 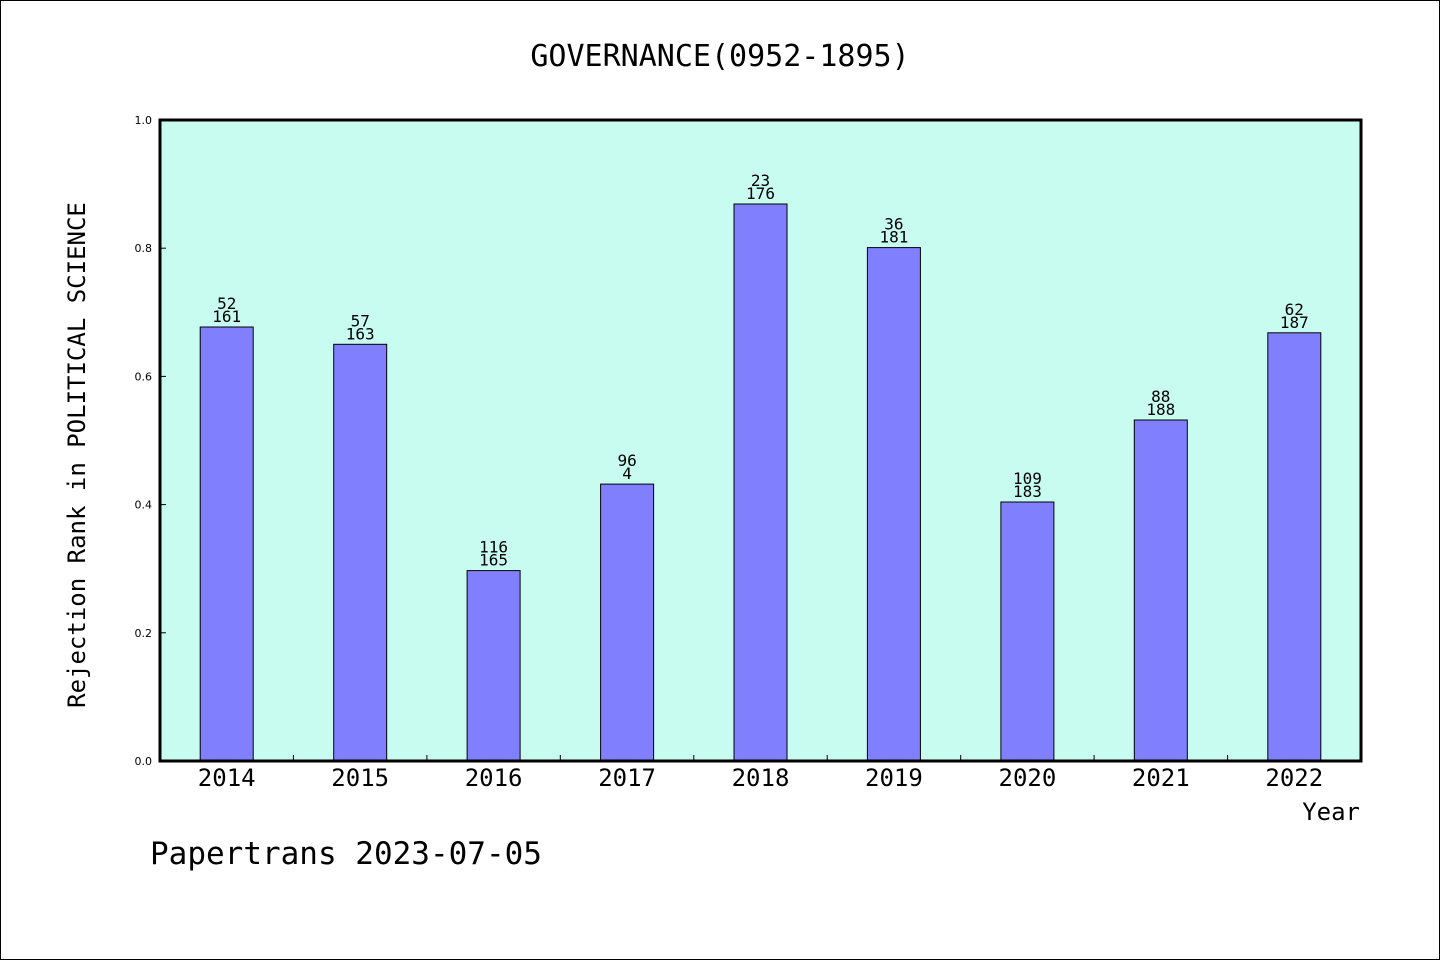 What do you see at coordinates (144, 248) in the screenshot?
I see `y-tick-label-0.8: 0.8` at bounding box center [144, 248].